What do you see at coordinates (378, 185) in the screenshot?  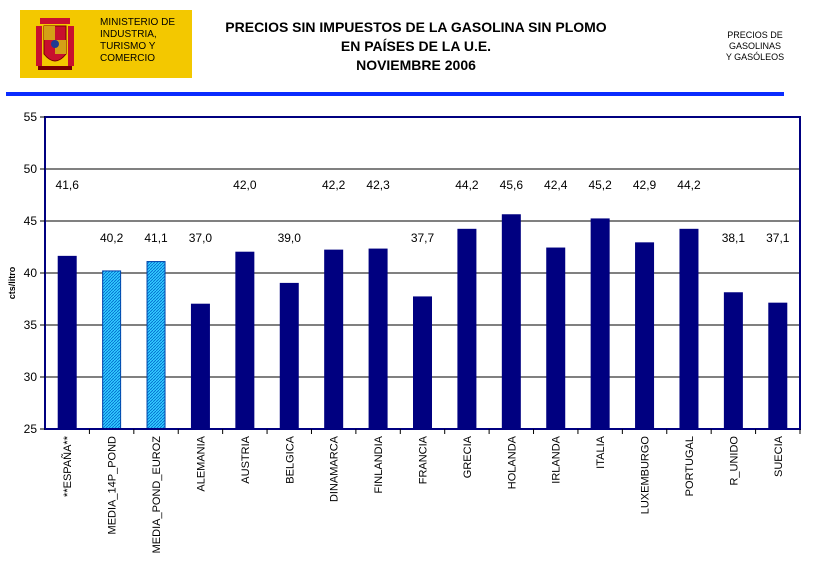 I see `data-label: 42,3` at bounding box center [378, 185].